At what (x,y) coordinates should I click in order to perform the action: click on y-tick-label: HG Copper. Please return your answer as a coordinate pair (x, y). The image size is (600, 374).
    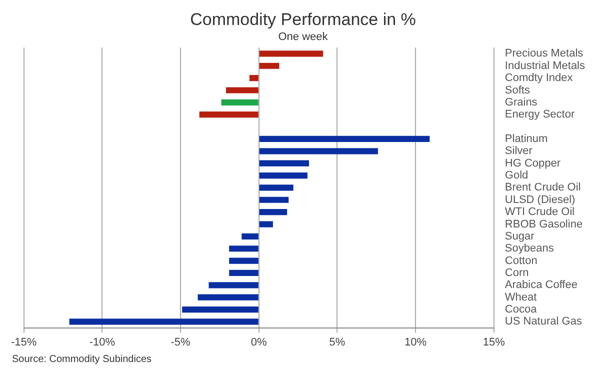
    Looking at the image, I should click on (532, 163).